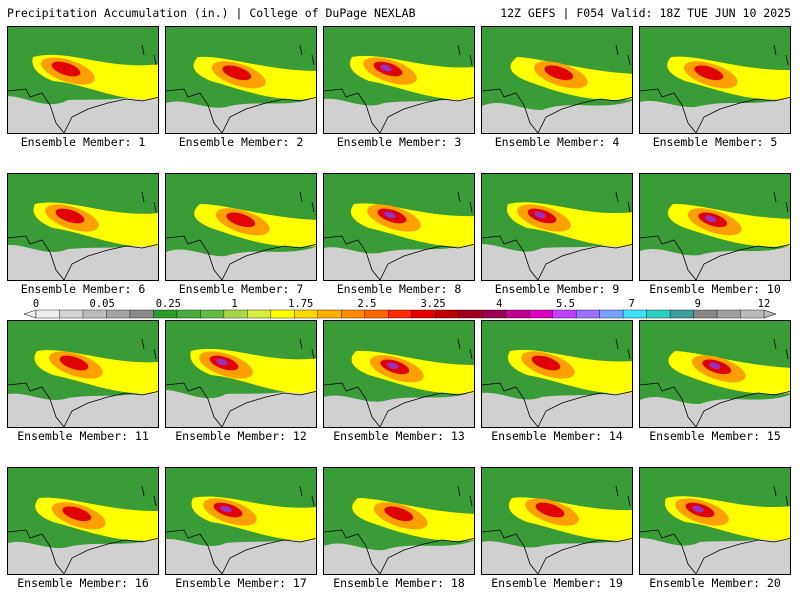 The image size is (800, 600). I want to click on ensemble-member-label: Ensemble Member: 5, so click(715, 142).